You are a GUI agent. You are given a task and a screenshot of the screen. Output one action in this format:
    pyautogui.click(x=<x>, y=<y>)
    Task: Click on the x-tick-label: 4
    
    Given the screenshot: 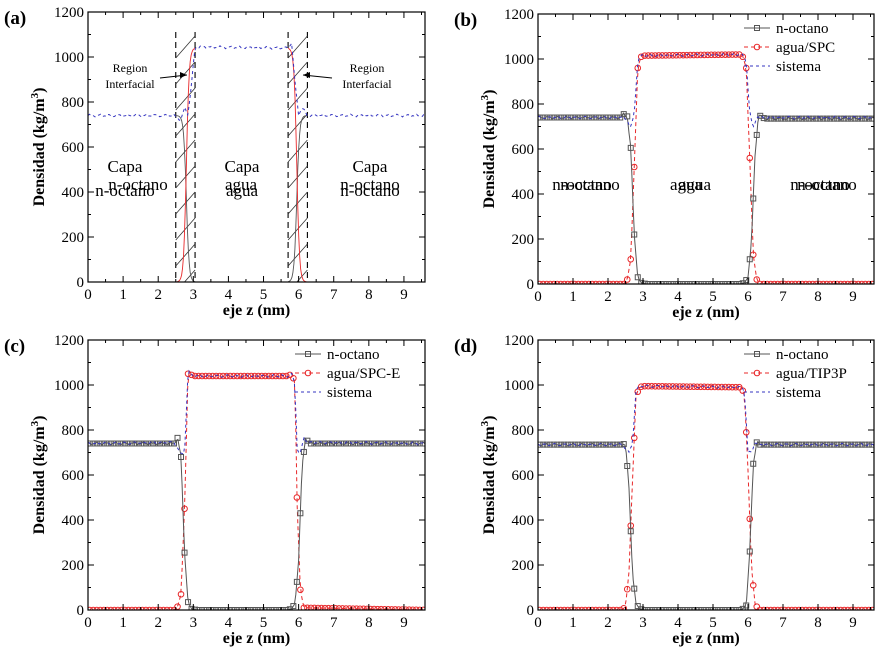 What is the action you would take?
    pyautogui.click(x=229, y=295)
    